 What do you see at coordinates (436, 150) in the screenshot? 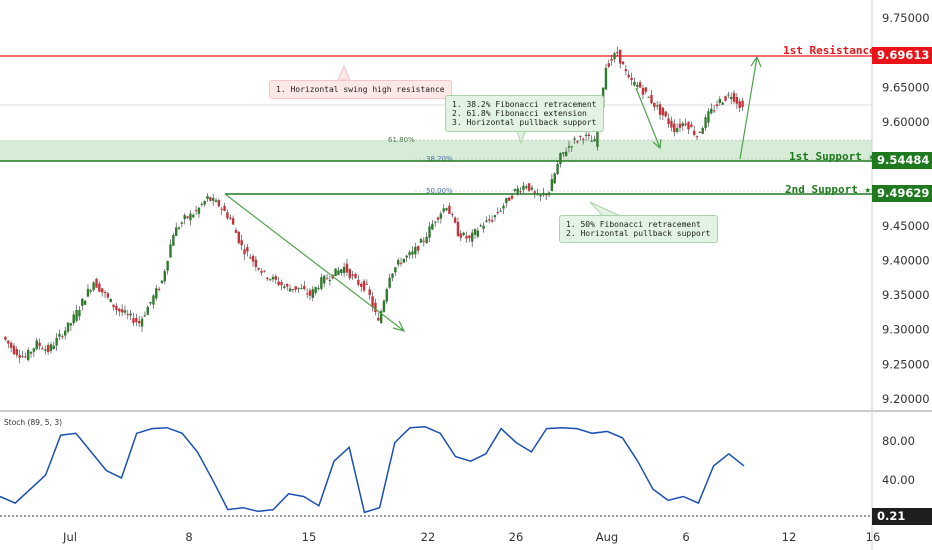
I see `support-zone` at bounding box center [436, 150].